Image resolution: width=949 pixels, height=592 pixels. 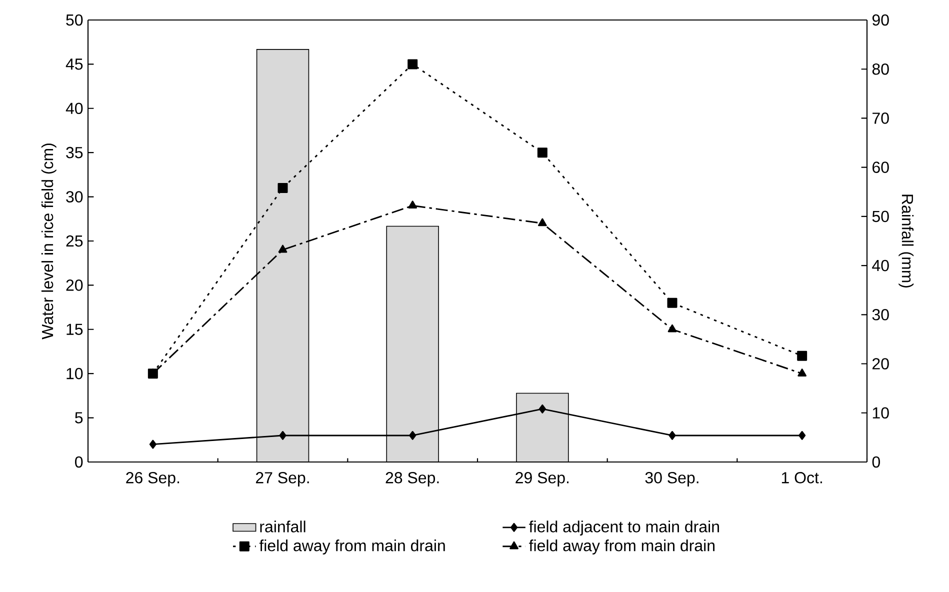 I want to click on y2-tick-label: 30, so click(x=880, y=314).